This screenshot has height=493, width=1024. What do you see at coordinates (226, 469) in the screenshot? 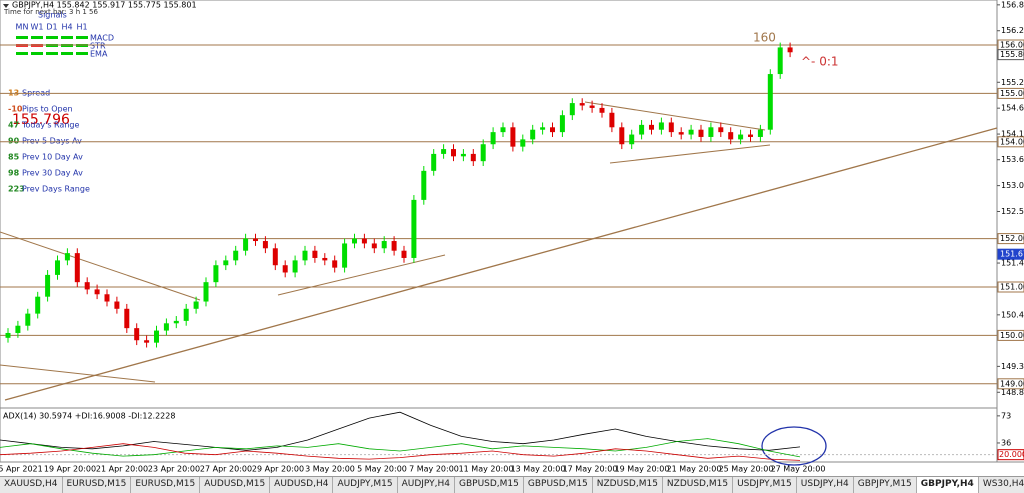
I see `x-tick-label: 27 Apr 20:00` at bounding box center [226, 469].